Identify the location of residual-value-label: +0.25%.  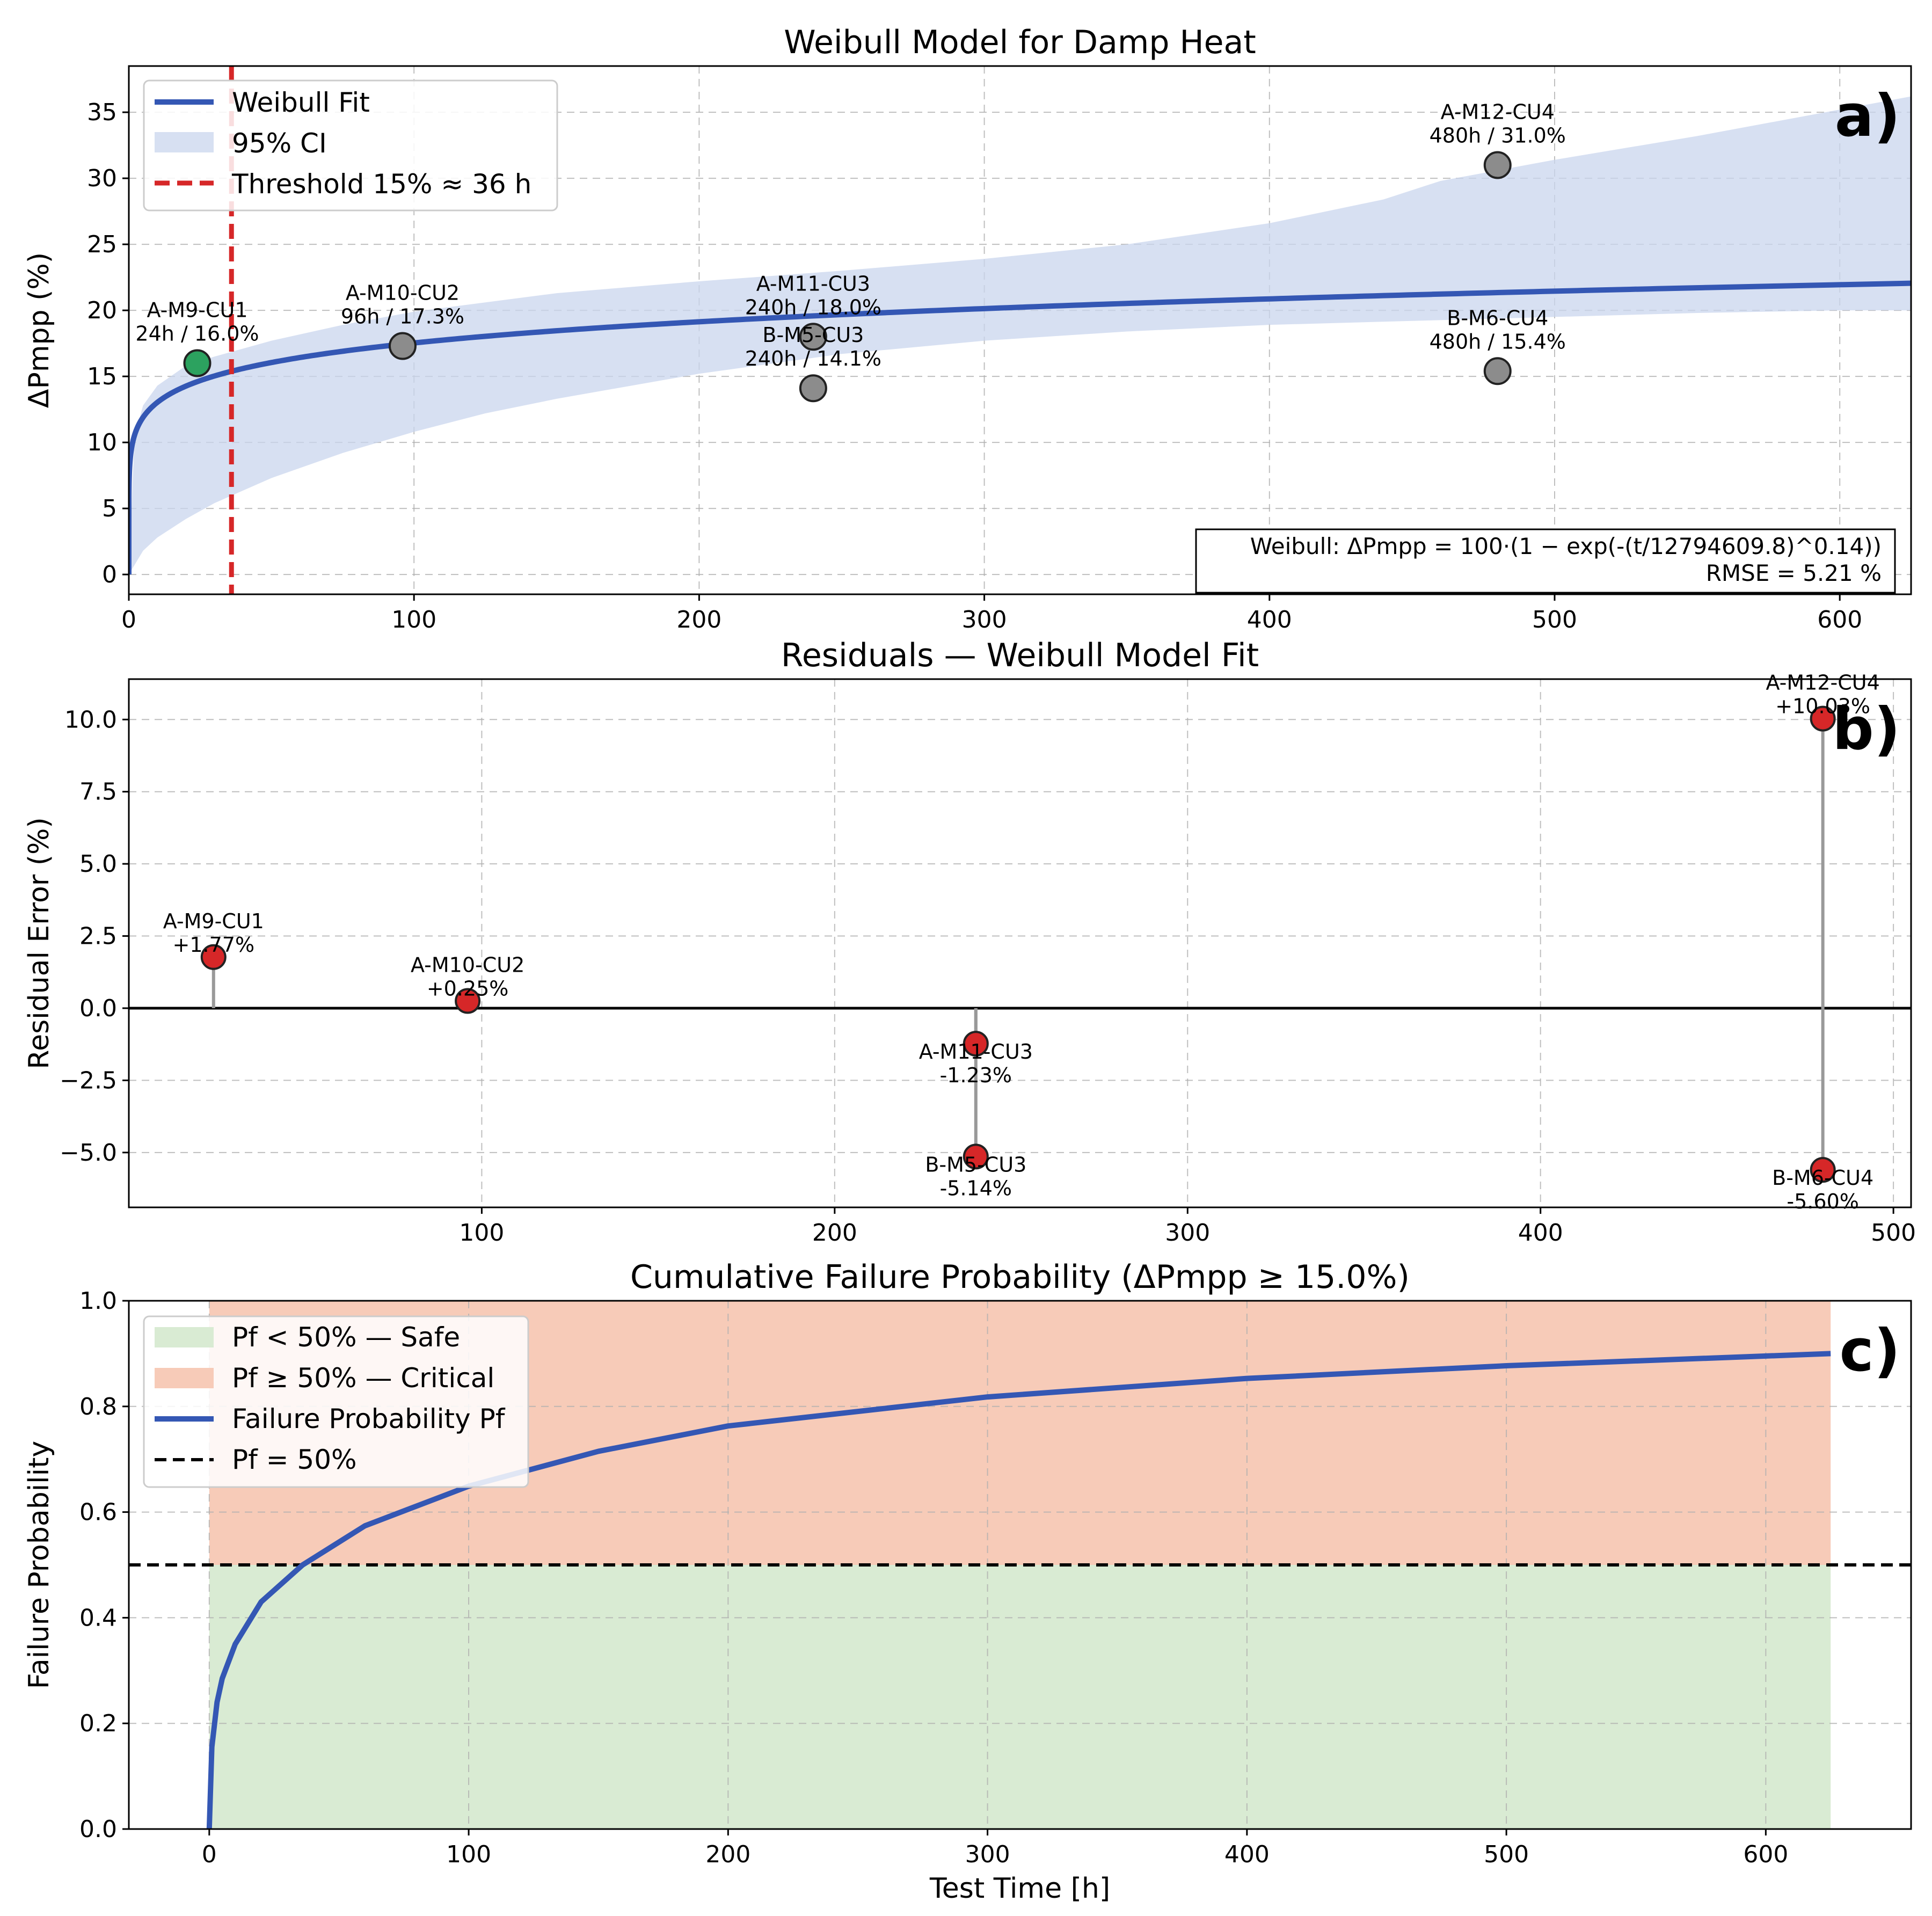
(468, 989).